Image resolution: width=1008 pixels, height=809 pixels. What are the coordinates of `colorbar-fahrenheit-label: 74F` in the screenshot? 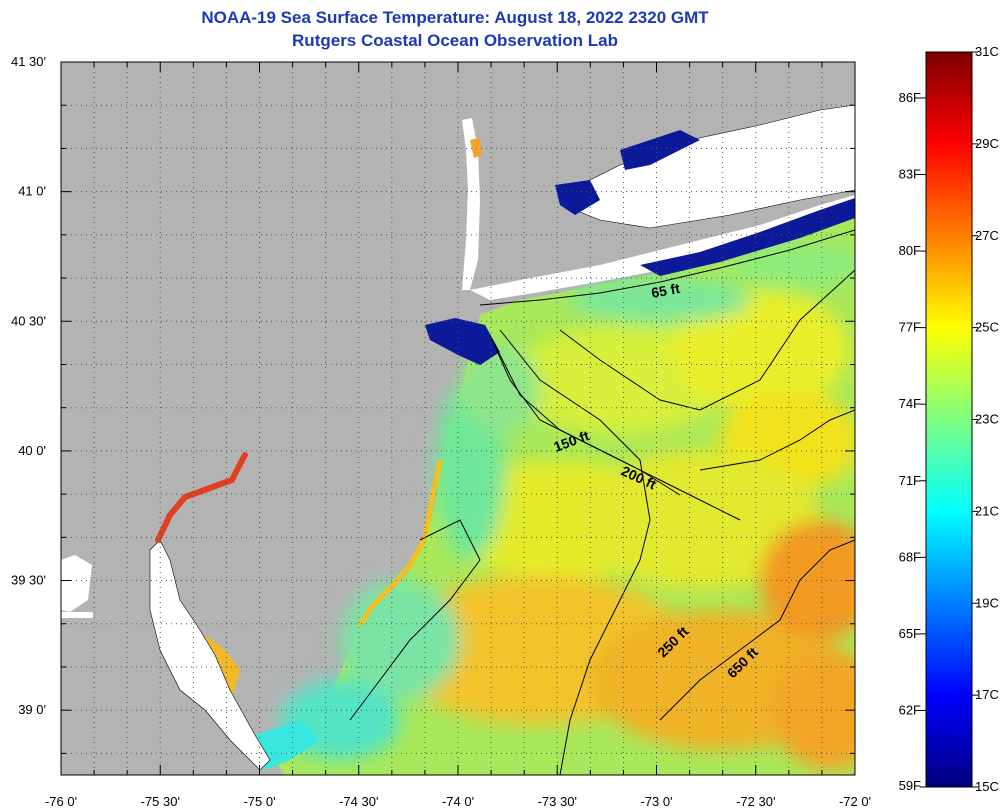 It's located at (910, 403).